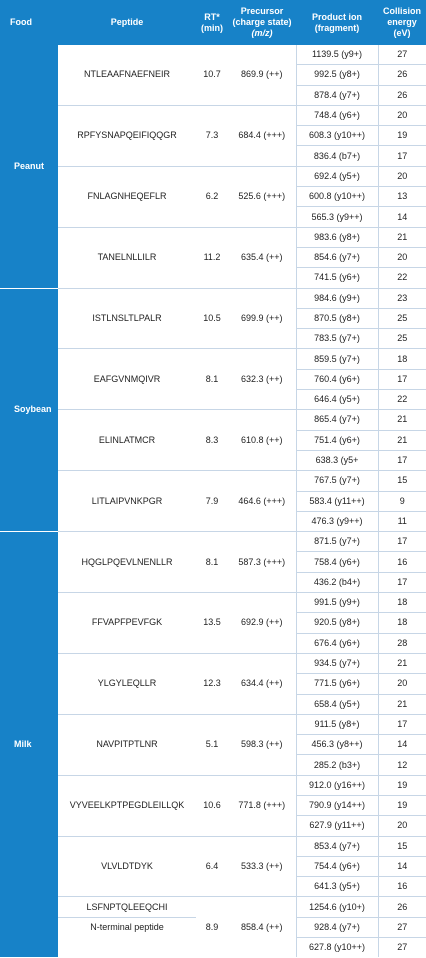 This screenshot has width=426, height=958. Describe the element at coordinates (213, 379) in the screenshot. I see `table-row: EAFGVNMQIVR 8.1 632.3 (++) 859.5 (y7+) 18` at that location.